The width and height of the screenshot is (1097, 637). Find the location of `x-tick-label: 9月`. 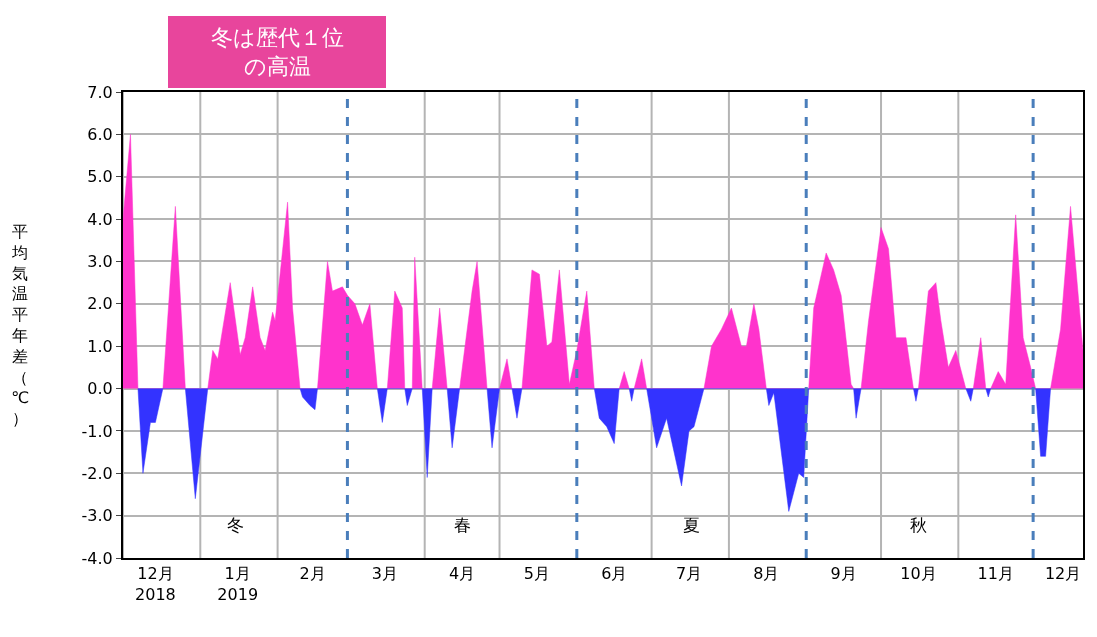

x-tick-label: 9月 is located at coordinates (843, 574).